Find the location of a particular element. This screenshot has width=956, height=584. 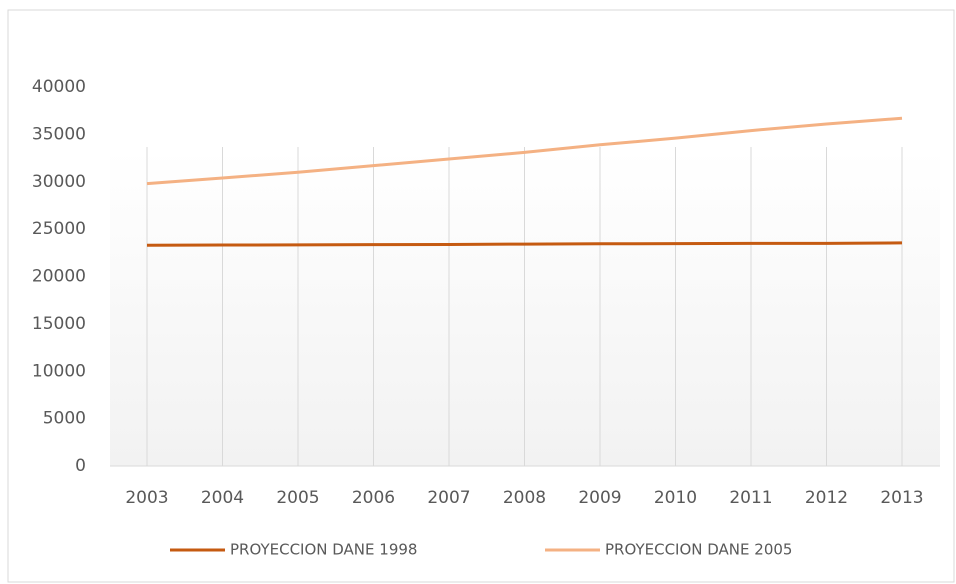

x-tick-label: 2009 is located at coordinates (599, 498).